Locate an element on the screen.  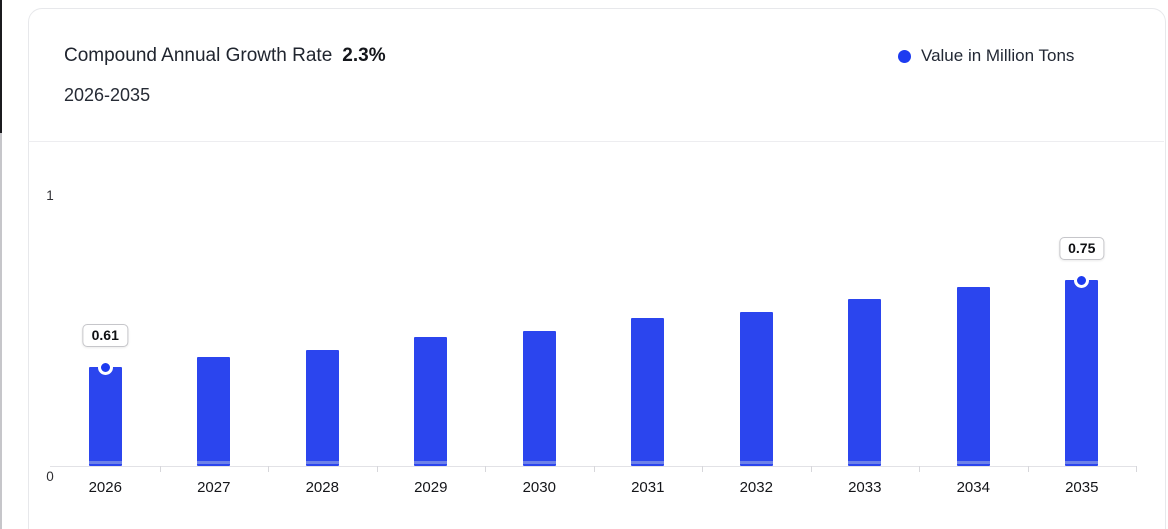
bar-2030 is located at coordinates (539, 398).